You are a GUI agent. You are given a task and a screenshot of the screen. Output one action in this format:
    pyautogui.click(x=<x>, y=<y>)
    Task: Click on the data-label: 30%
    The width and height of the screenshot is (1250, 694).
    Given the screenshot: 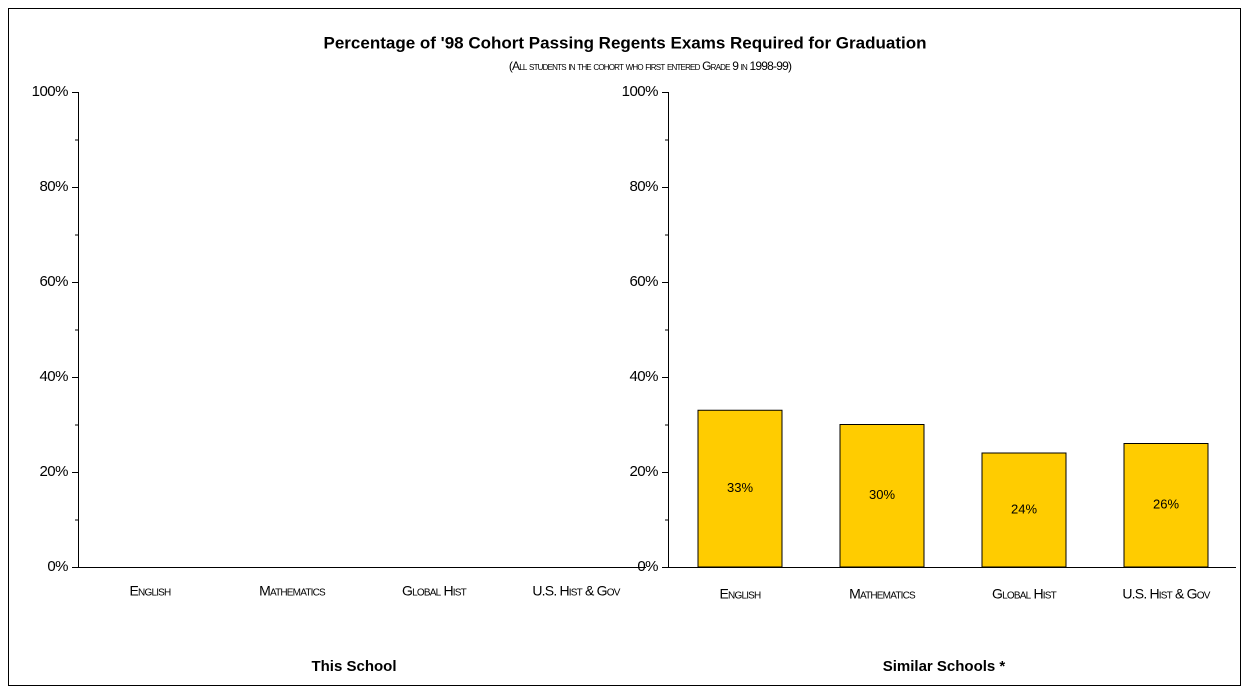 What is the action you would take?
    pyautogui.click(x=882, y=494)
    